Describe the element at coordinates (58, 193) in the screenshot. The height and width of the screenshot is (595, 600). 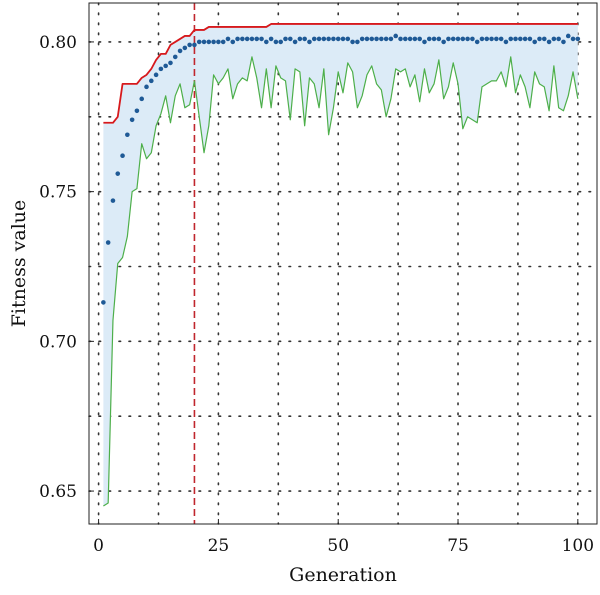
I see `y-tick-label: 0.75` at that location.